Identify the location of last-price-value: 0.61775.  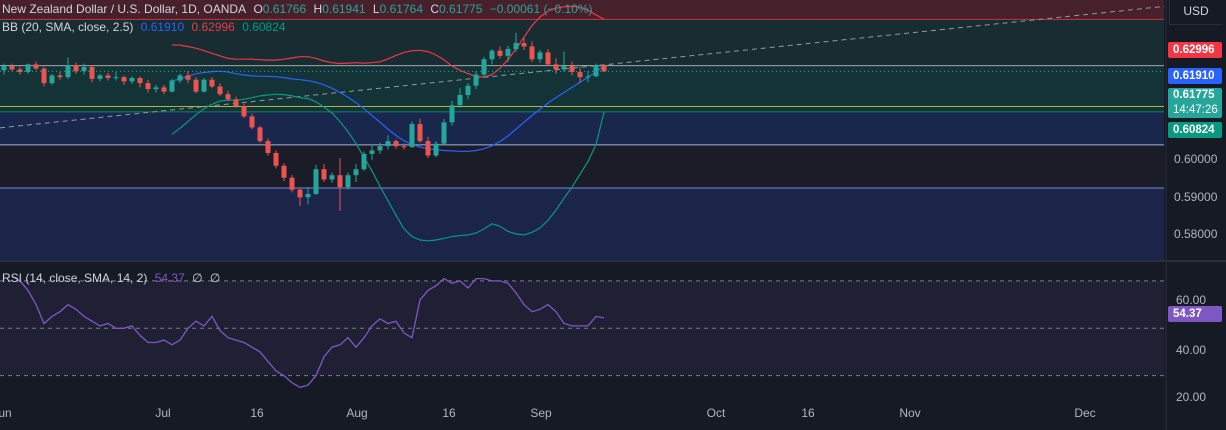
(1194, 95).